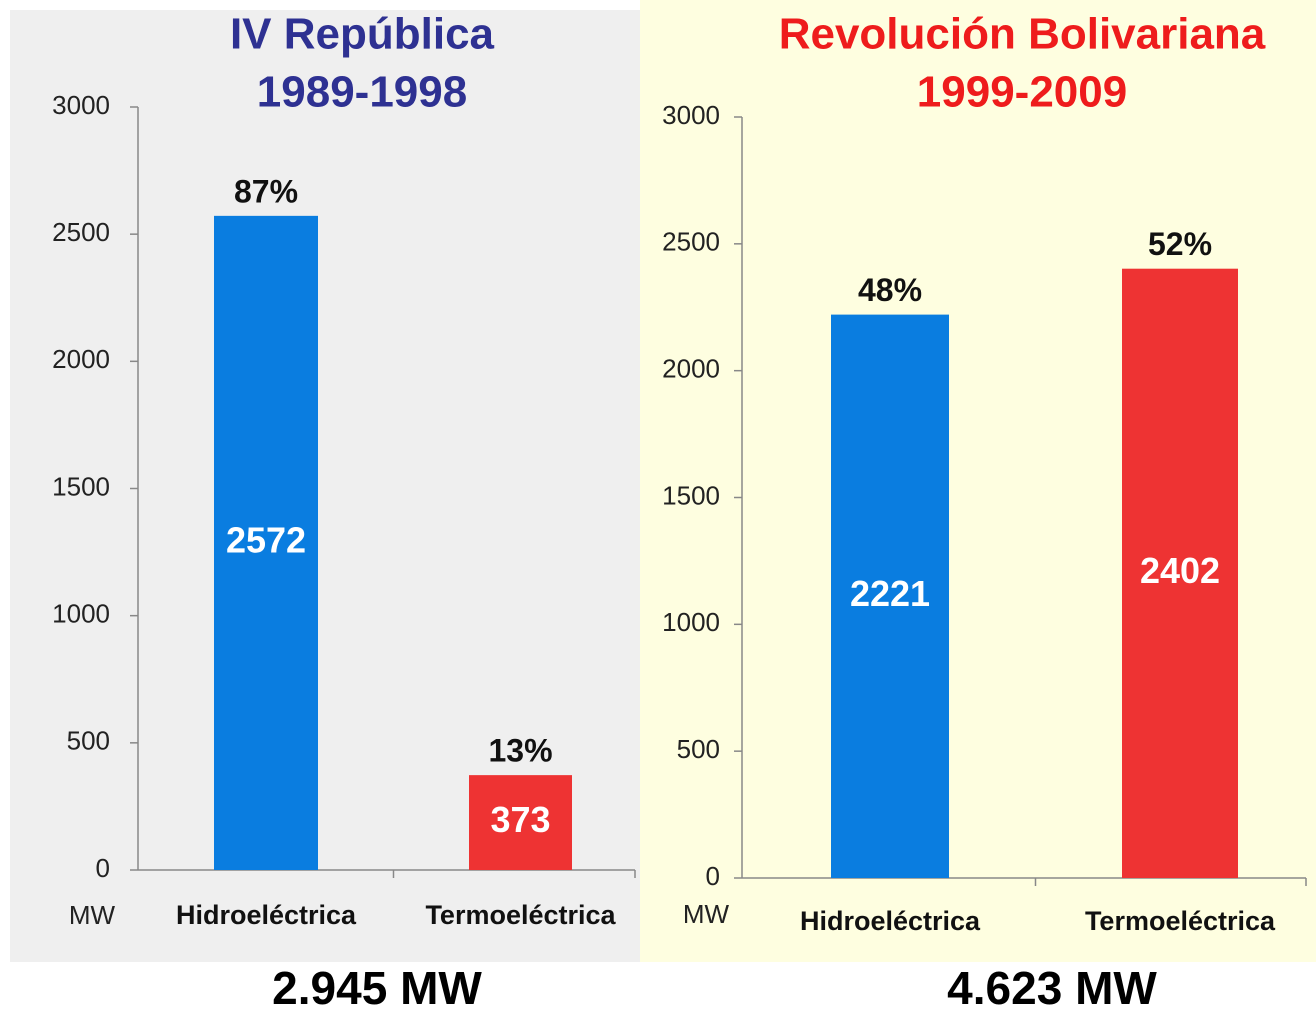 This screenshot has width=1316, height=1012. What do you see at coordinates (1180, 570) in the screenshot?
I see `value-label: 2402` at bounding box center [1180, 570].